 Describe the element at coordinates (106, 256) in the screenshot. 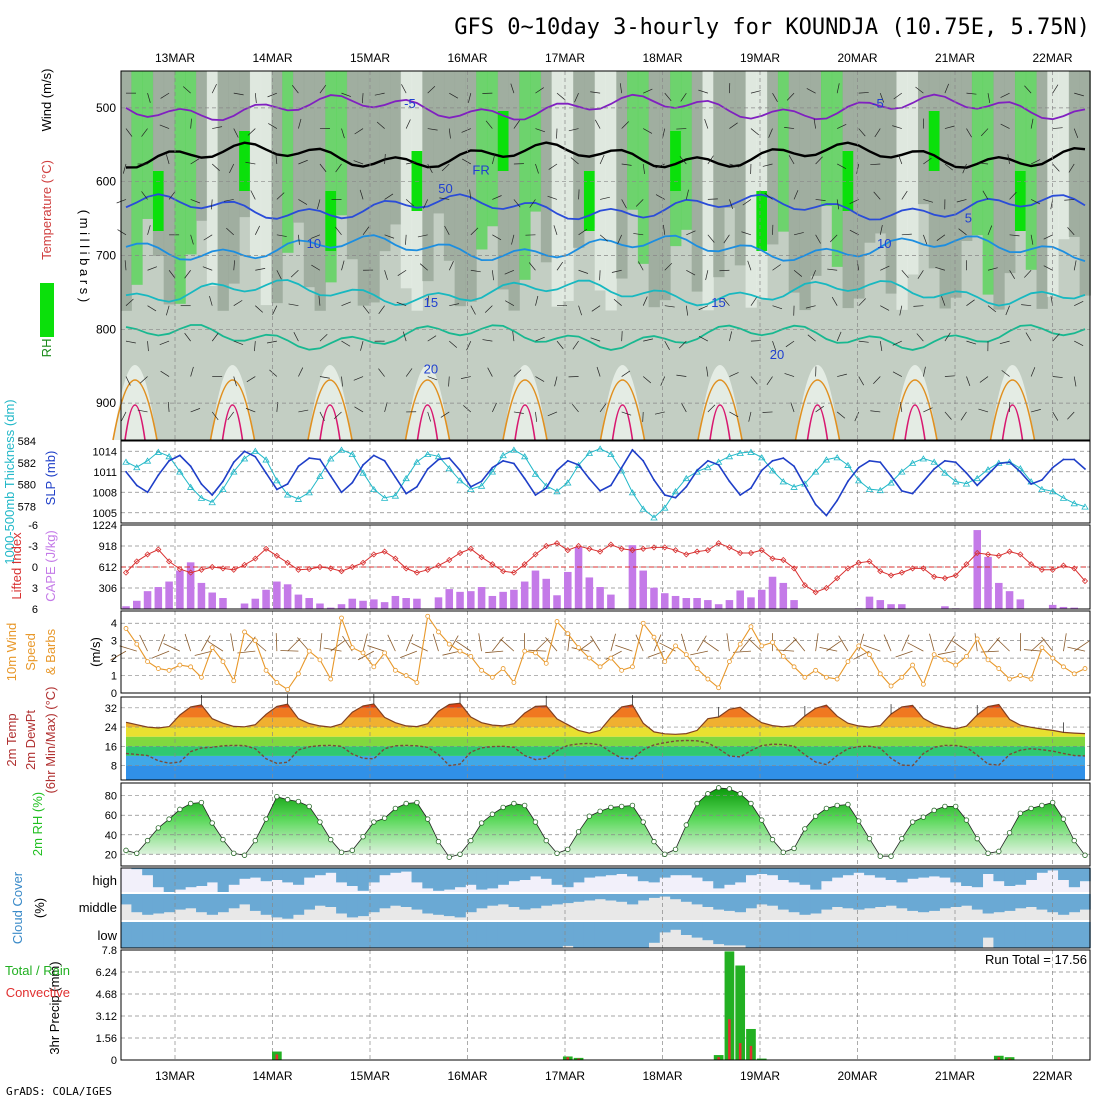

I see `y-tick-label: 700` at that location.